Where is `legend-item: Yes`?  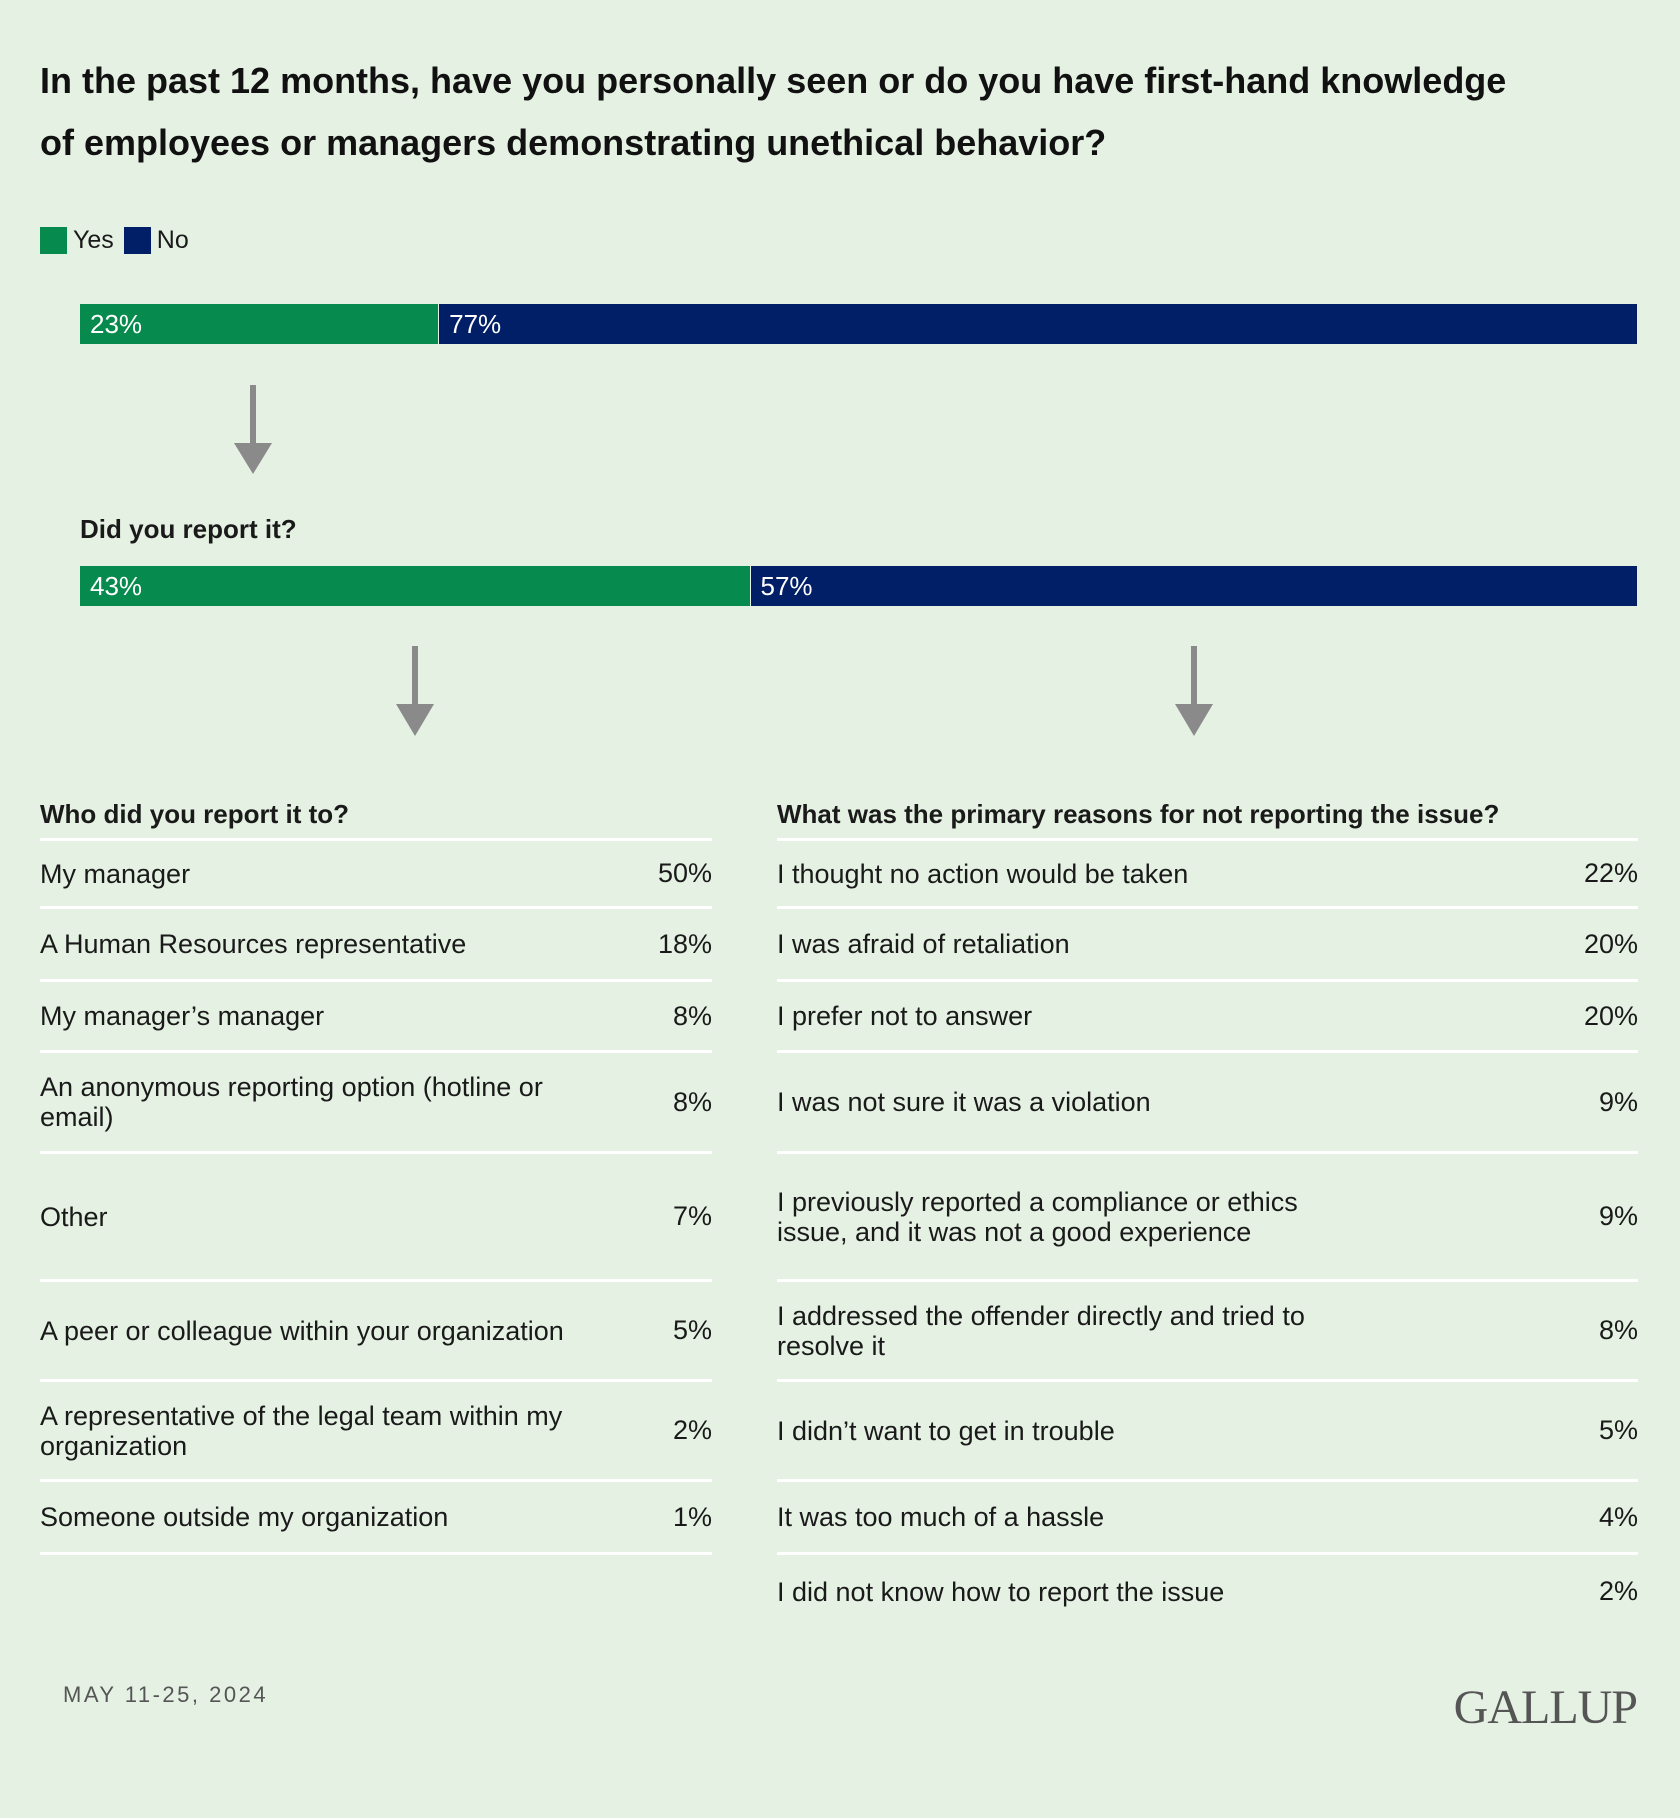 legend-item: Yes is located at coordinates (77, 240).